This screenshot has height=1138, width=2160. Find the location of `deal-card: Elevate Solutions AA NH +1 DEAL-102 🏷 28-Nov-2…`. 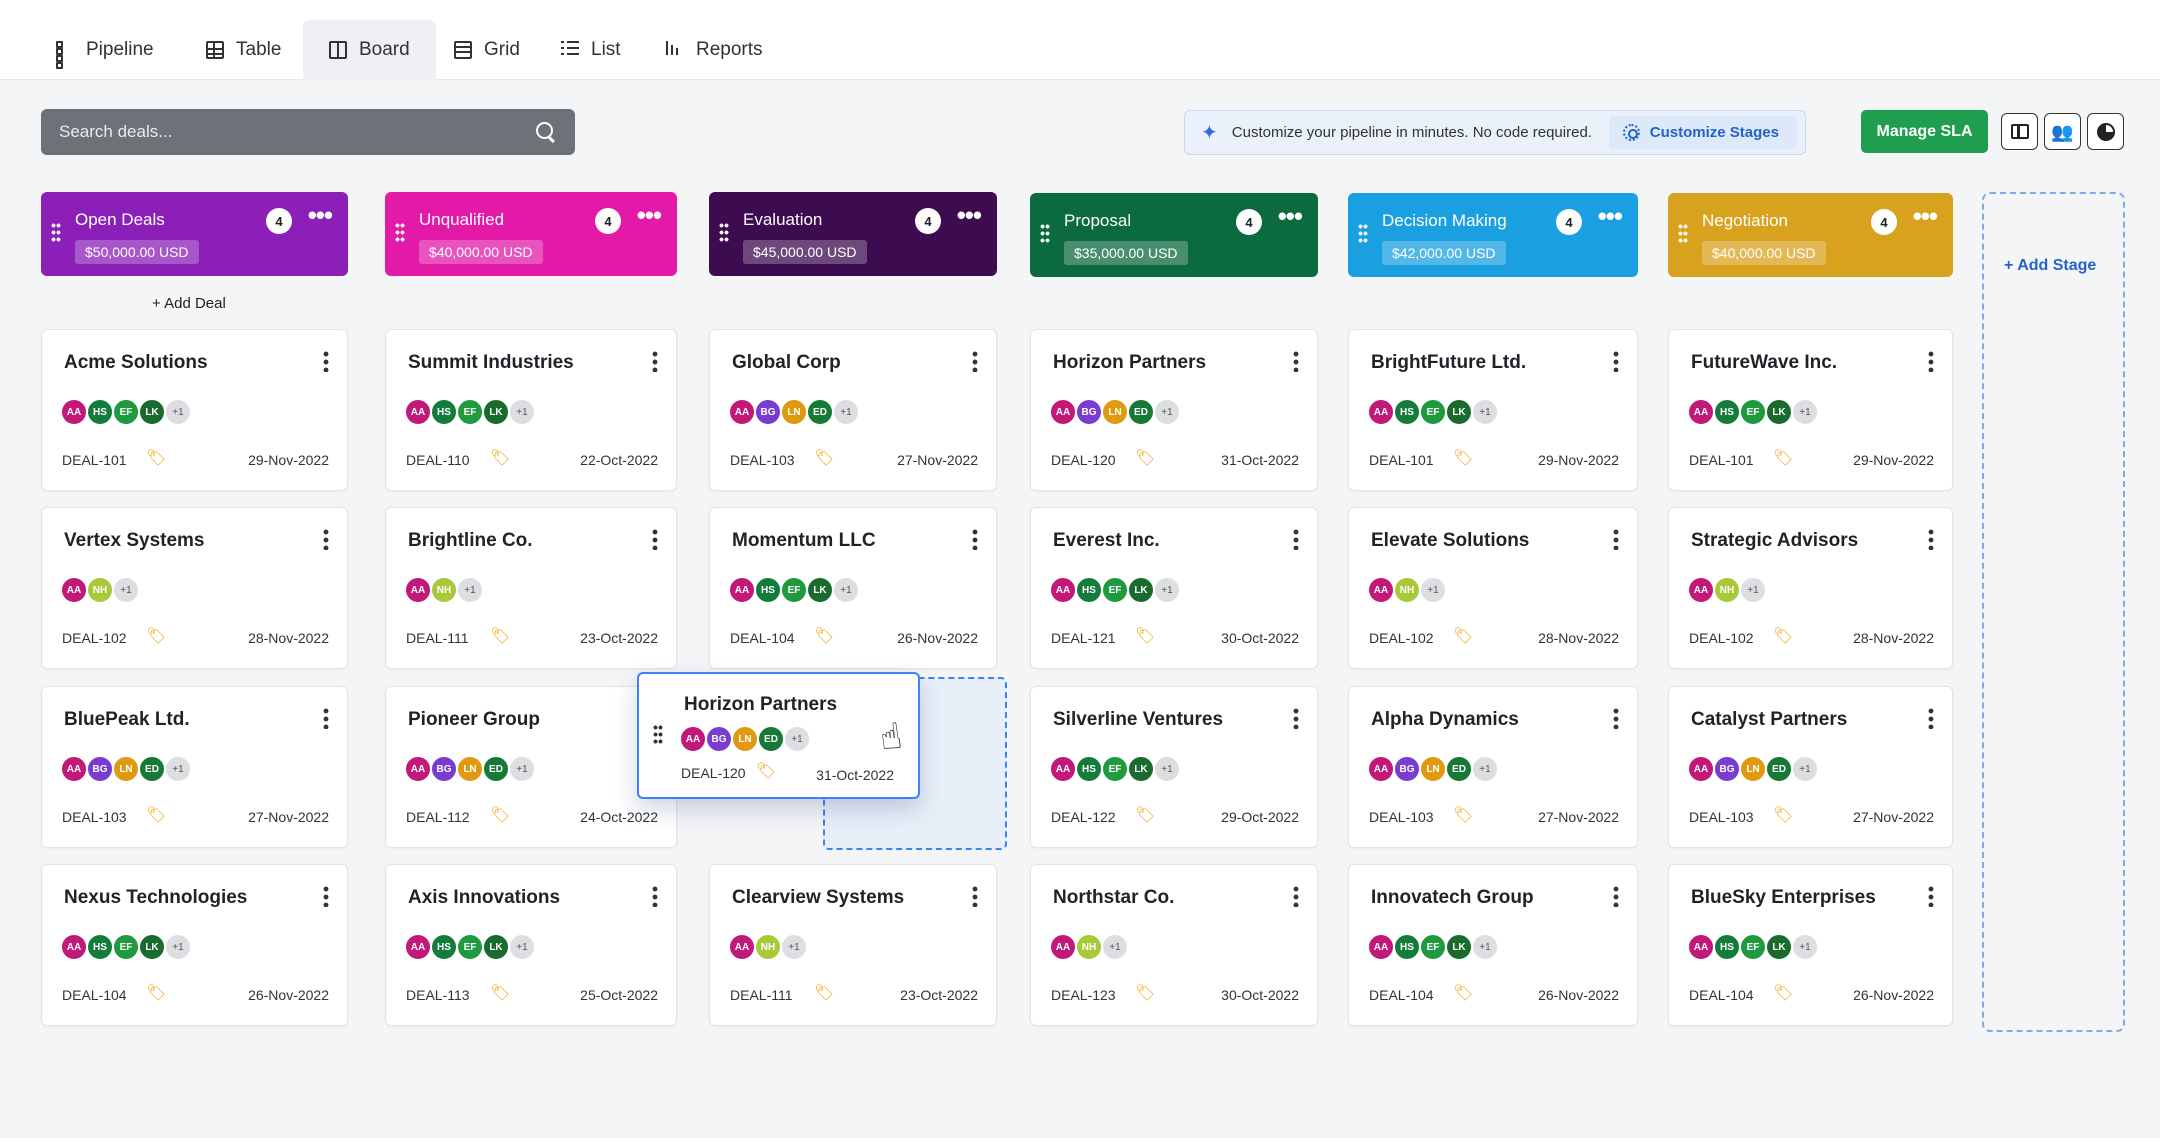

deal-card: Elevate Solutions AA NH +1 DEAL-102 🏷 28-Nov-2… is located at coordinates (1493, 588).